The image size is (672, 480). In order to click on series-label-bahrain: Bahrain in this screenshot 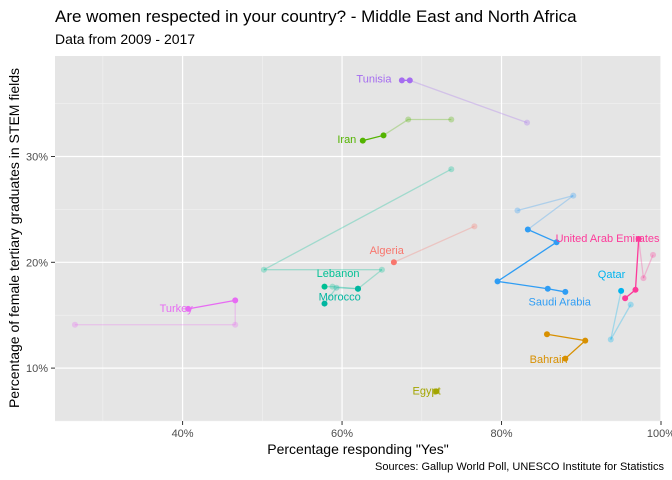, I will do `click(549, 360)`.